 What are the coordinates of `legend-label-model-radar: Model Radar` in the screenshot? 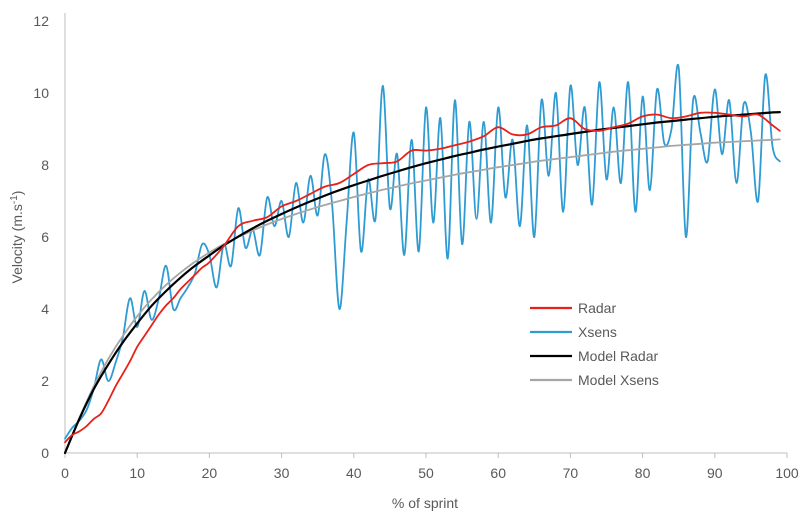 It's located at (618, 356).